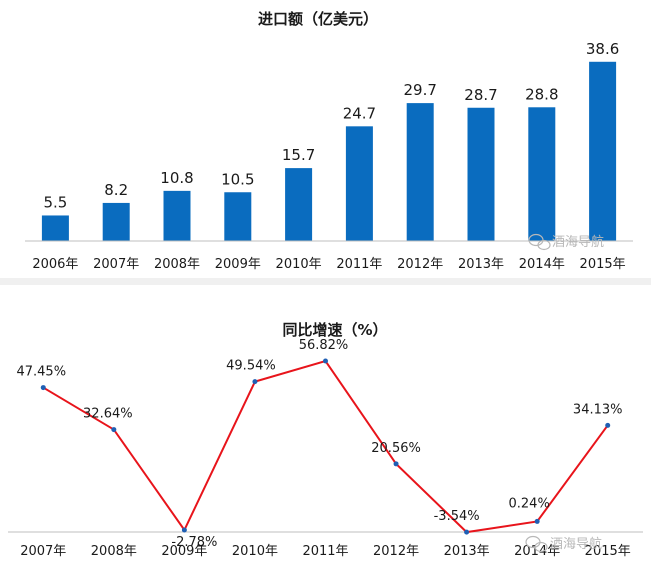 This screenshot has height=580, width=651. Describe the element at coordinates (359, 113) in the screenshot. I see `bar-value-label-5: 24.7` at that location.